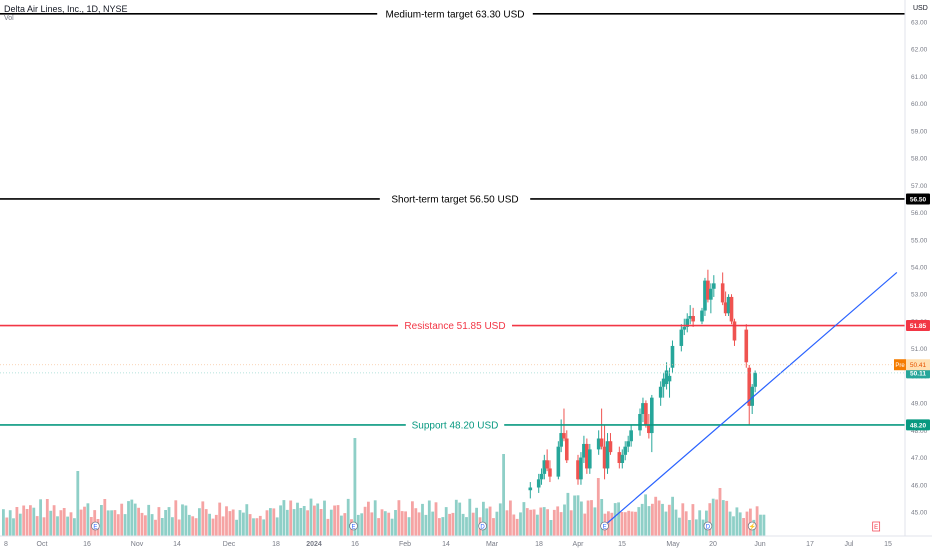 The image size is (932, 550). Describe the element at coordinates (918, 373) in the screenshot. I see `last-price-badge: 50.11` at that location.